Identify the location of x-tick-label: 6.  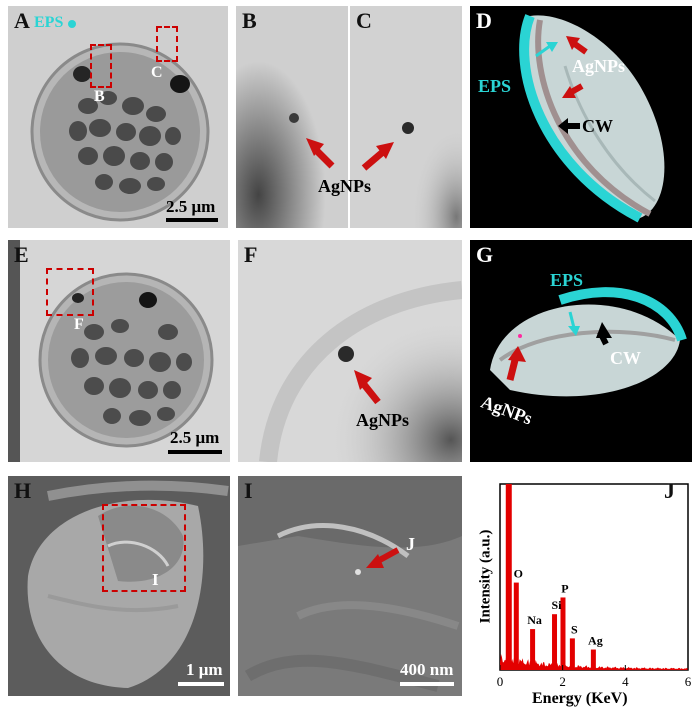
(688, 681).